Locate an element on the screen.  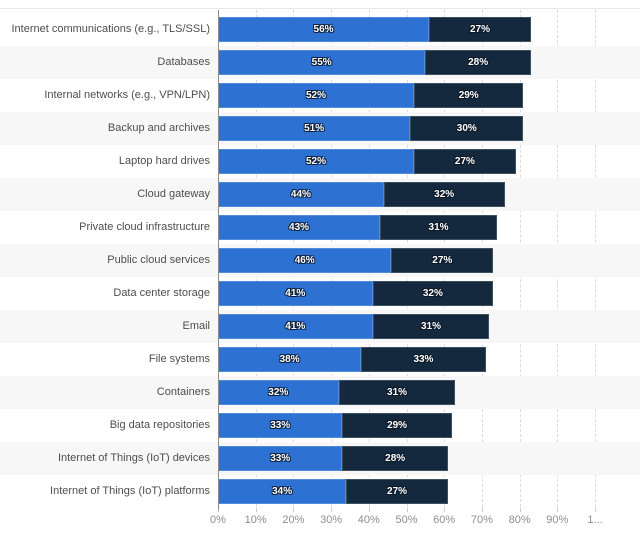
bar-segment-series-1: 34% is located at coordinates (282, 491).